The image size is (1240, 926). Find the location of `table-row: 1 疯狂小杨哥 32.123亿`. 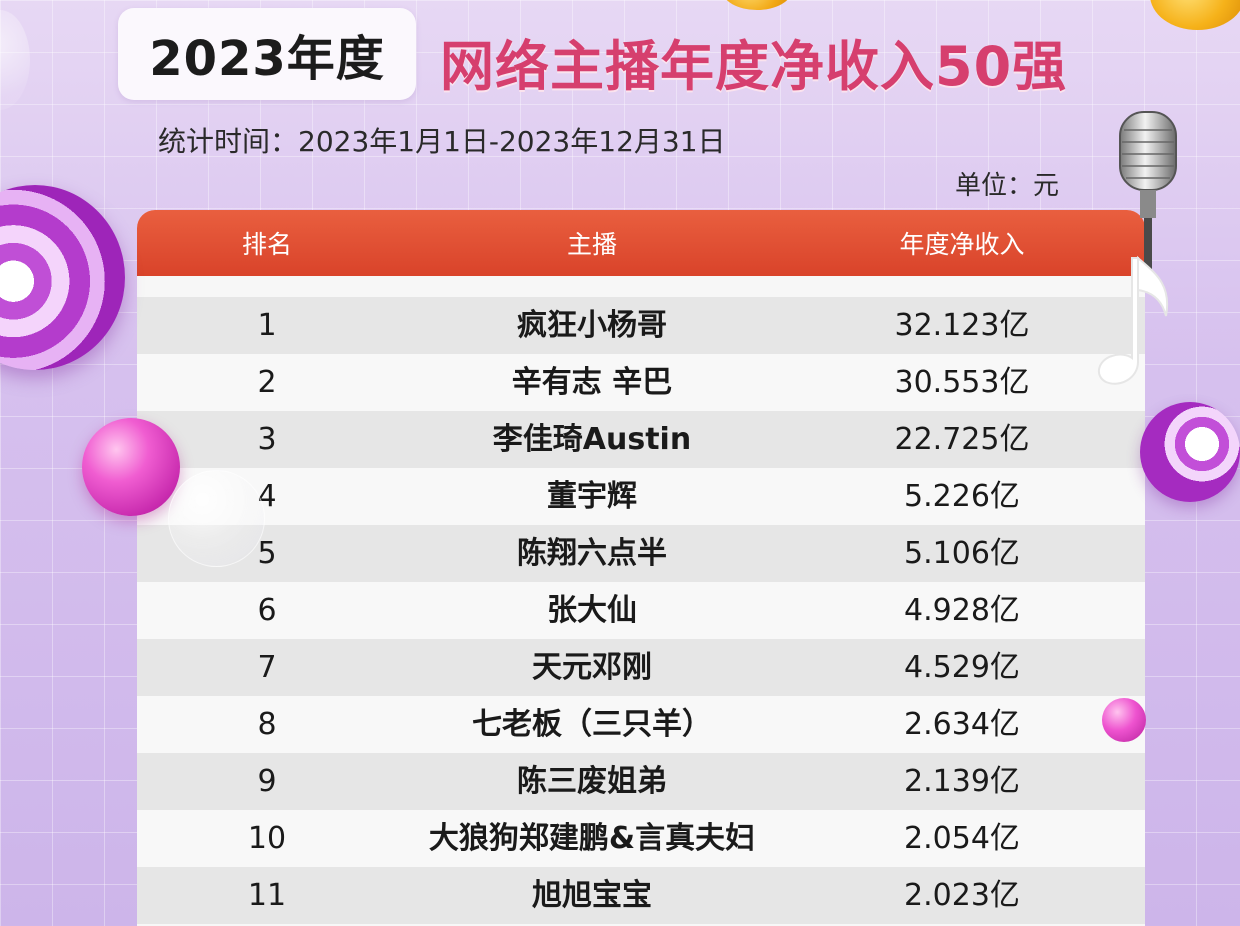

table-row: 1 疯狂小杨哥 32.123亿 is located at coordinates (641, 325).